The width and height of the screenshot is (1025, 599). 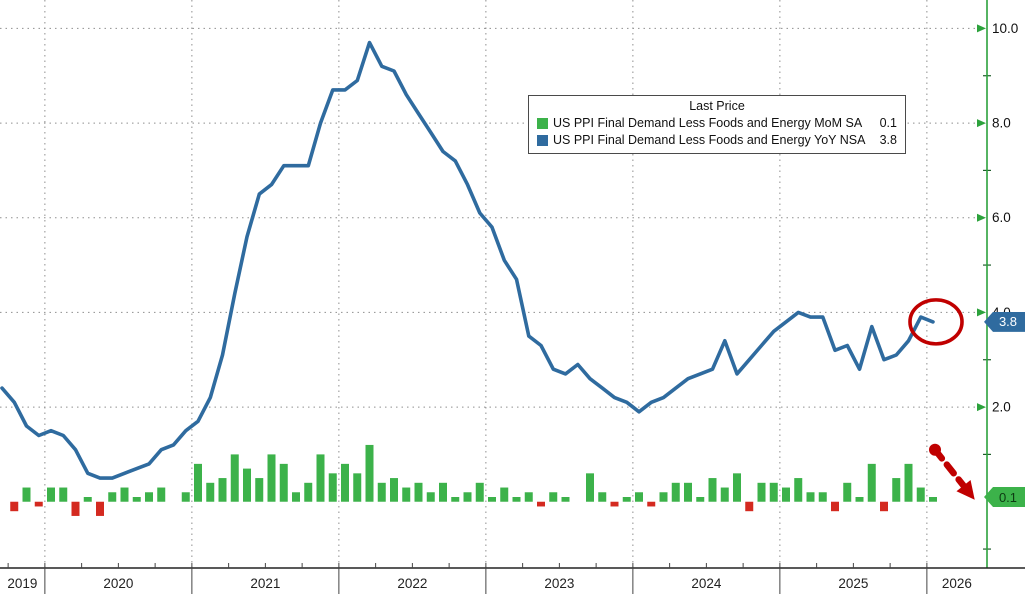 I want to click on y-axis-tick-label: 6.0, so click(x=1001, y=217).